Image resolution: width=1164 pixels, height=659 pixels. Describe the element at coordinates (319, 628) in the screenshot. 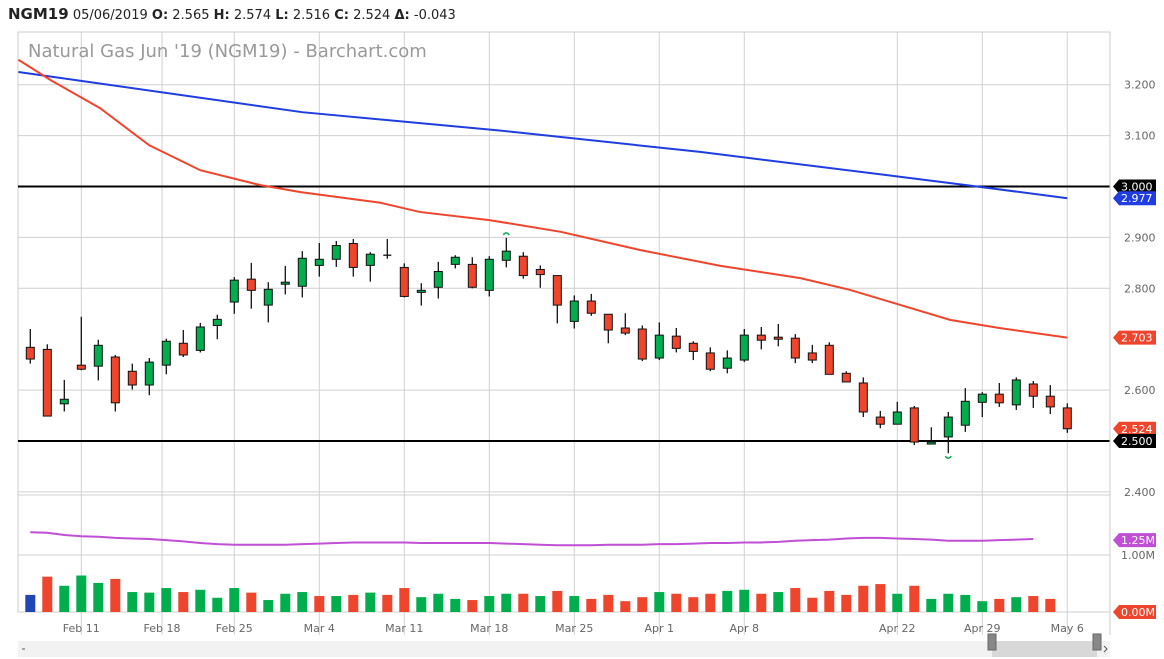

I see `date-tick-label: Mar 4` at that location.